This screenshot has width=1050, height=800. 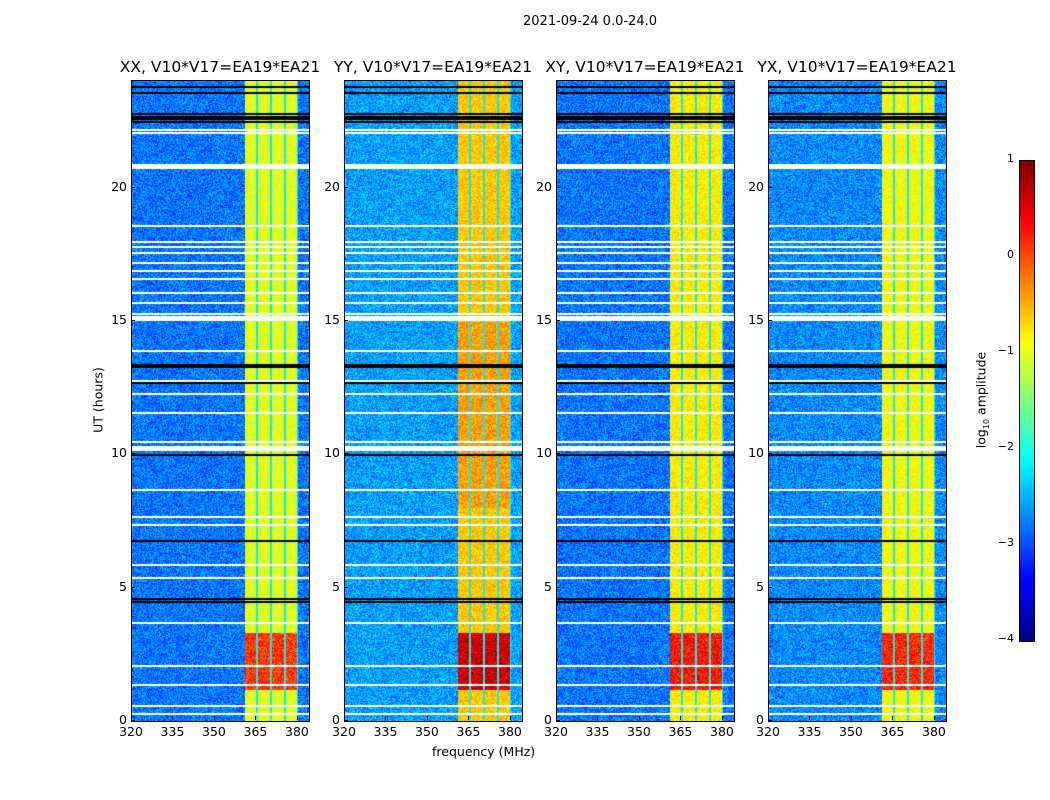 What do you see at coordinates (220, 67) in the screenshot?
I see `panel-title: XX, V10*V17=EA19*EA21` at bounding box center [220, 67].